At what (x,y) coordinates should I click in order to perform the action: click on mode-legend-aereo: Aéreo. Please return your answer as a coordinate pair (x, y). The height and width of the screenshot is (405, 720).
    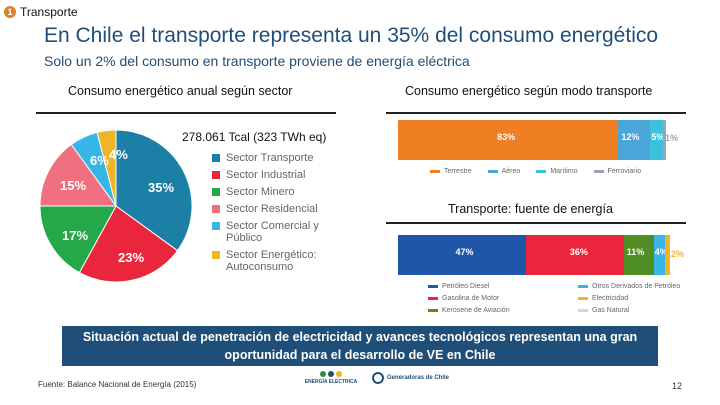
    Looking at the image, I should click on (503, 171).